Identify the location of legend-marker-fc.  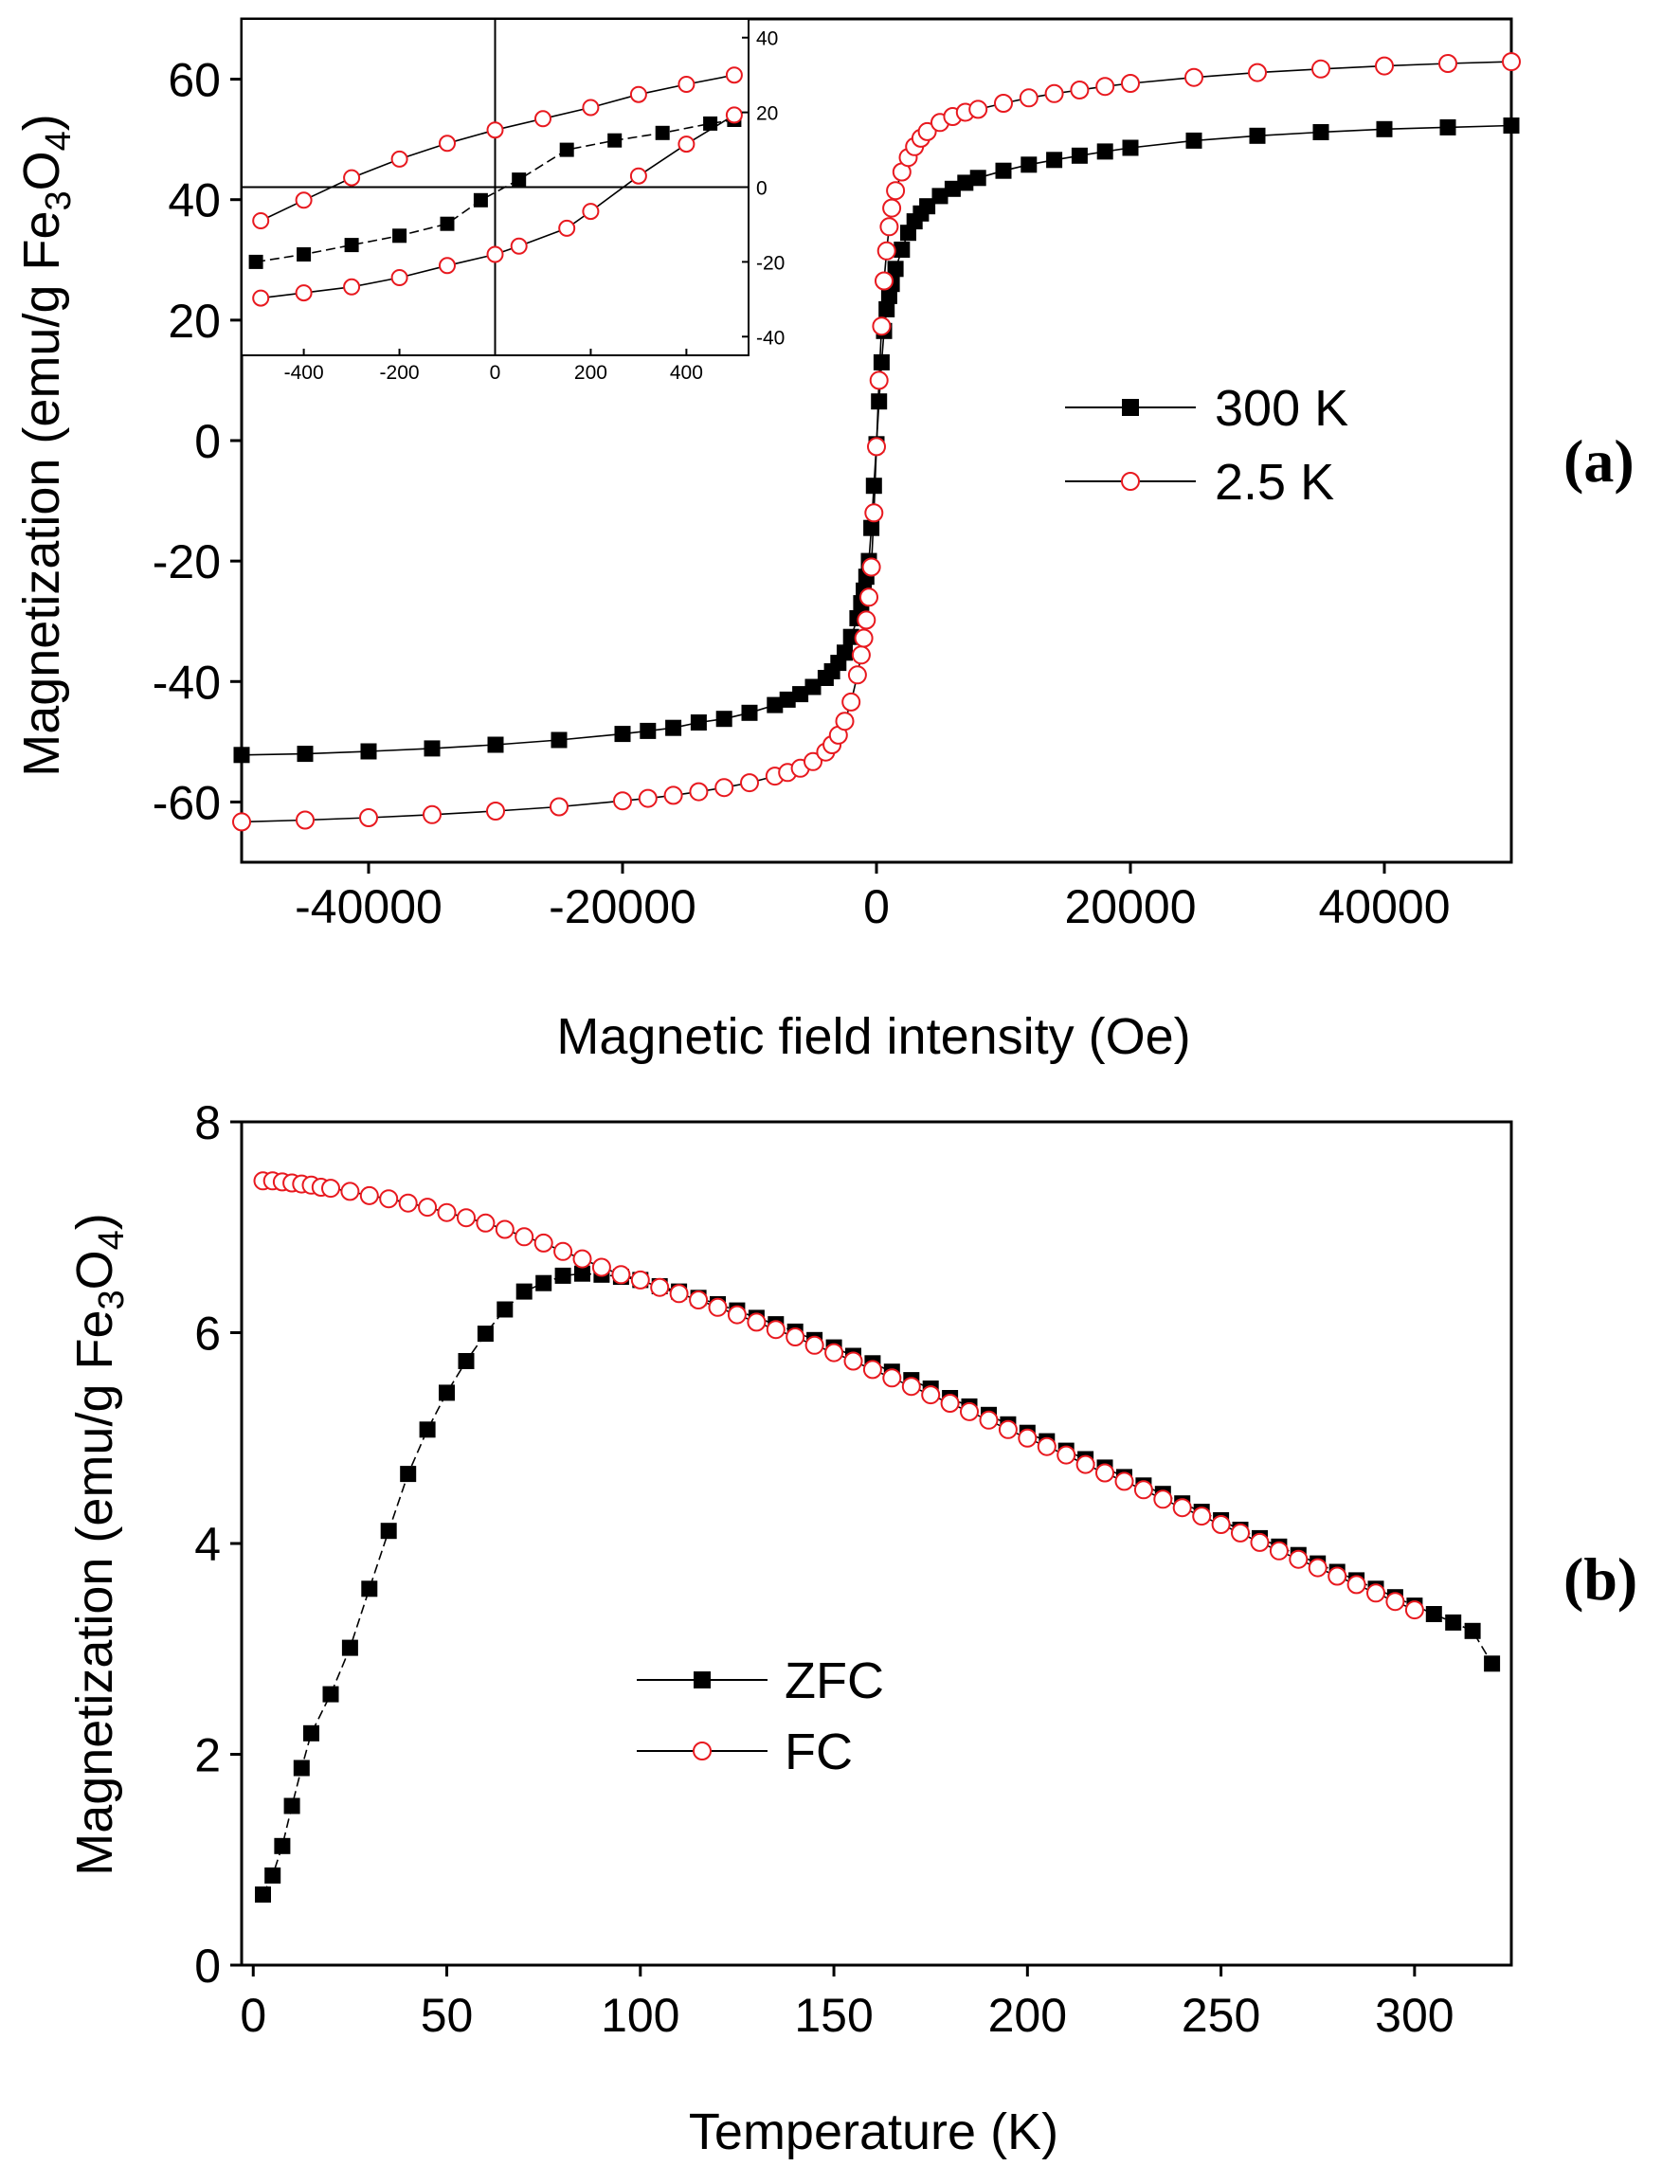
(702, 1751).